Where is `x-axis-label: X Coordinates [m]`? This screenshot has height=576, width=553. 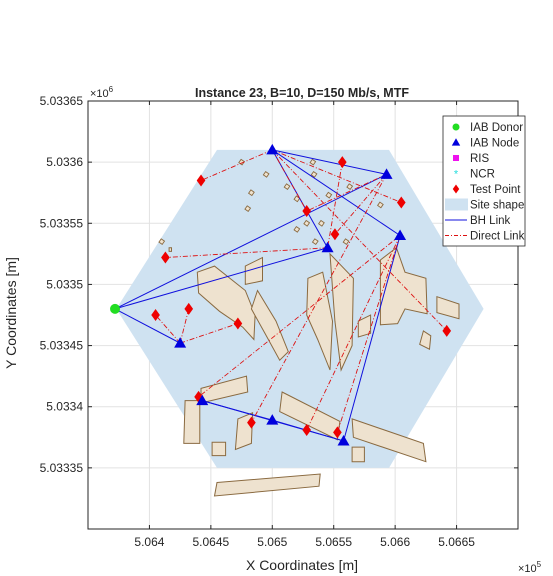 x-axis-label: X Coordinates [m] is located at coordinates (302, 565).